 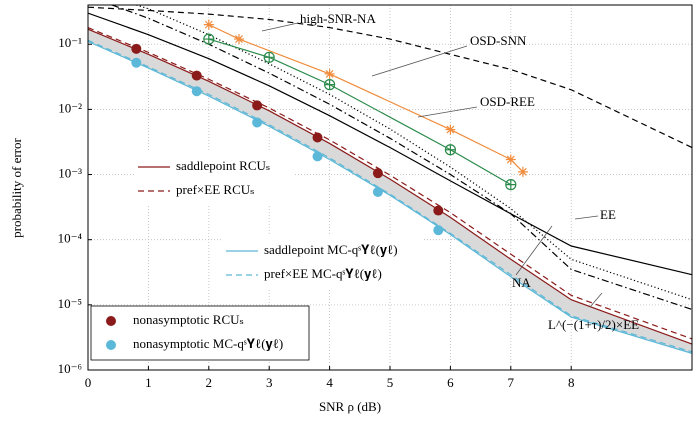 What do you see at coordinates (148, 382) in the screenshot?
I see `x-tick-label: 1` at bounding box center [148, 382].